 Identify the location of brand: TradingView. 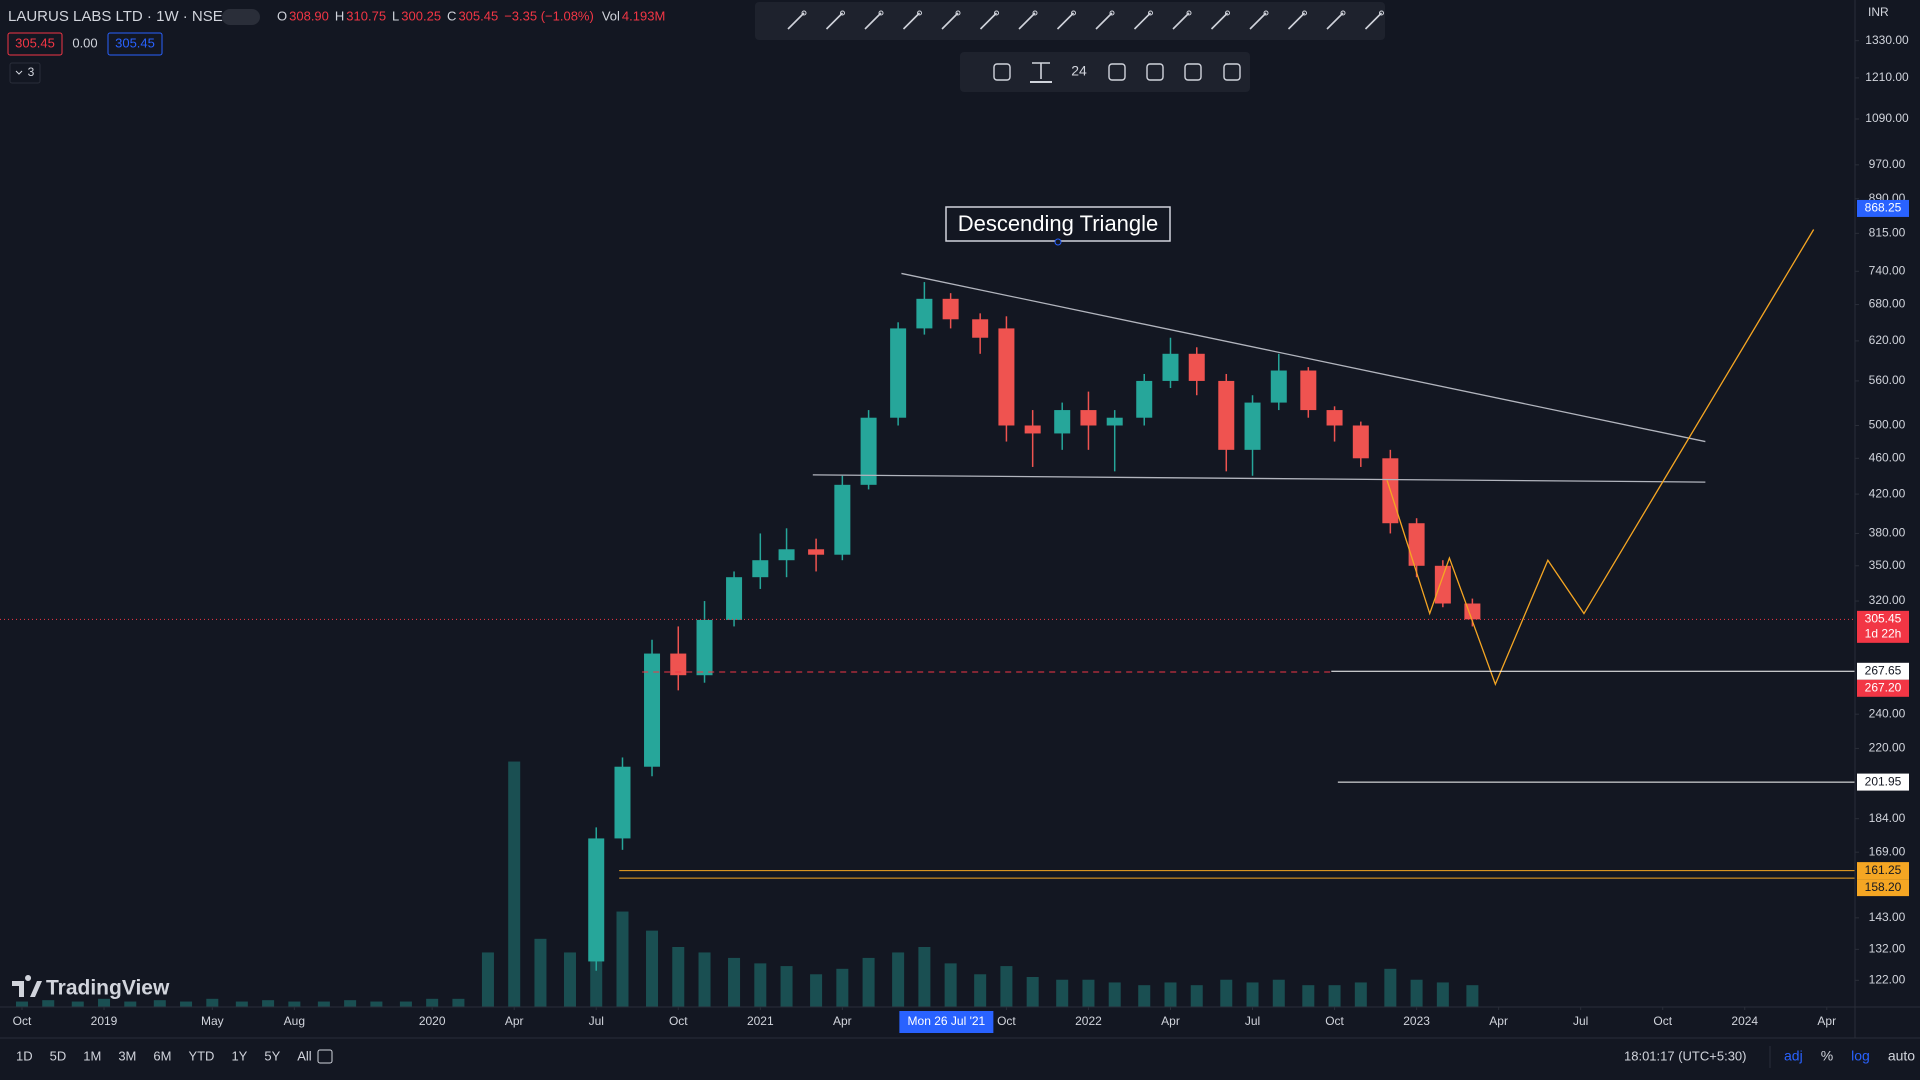
(108, 988).